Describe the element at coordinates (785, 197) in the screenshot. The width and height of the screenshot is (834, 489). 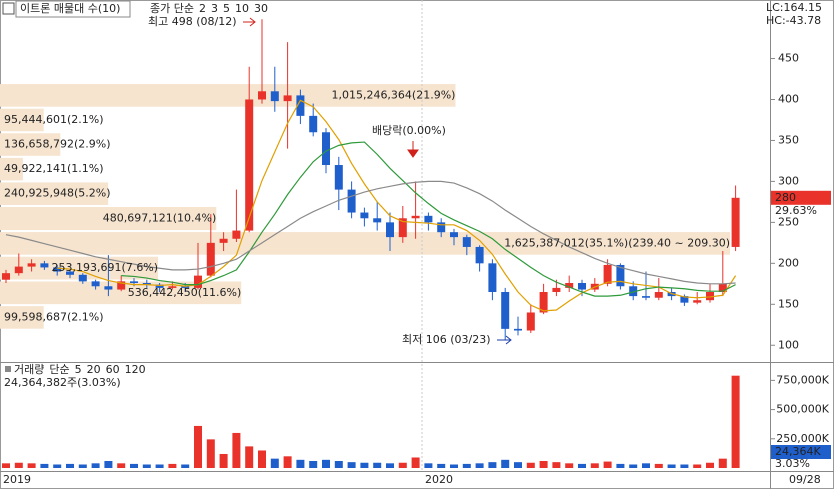
I see `last-price: 280` at that location.